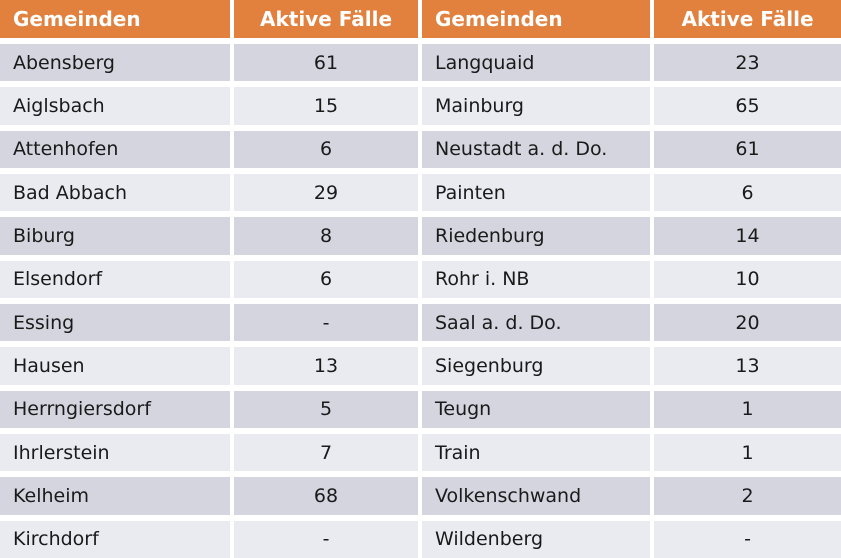  I want to click on header-active-cases-right: Aktive Fälle, so click(747, 19).